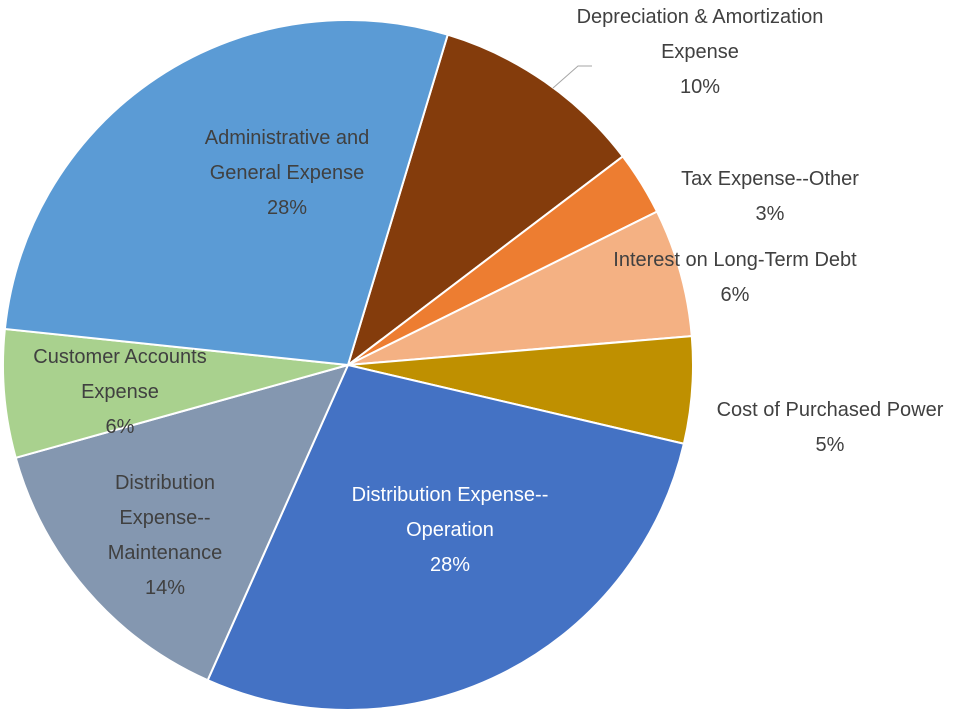 Image resolution: width=979 pixels, height=713 pixels. Describe the element at coordinates (829, 428) in the screenshot. I see `slice-label: Cost of Purchased Power 5%` at that location.